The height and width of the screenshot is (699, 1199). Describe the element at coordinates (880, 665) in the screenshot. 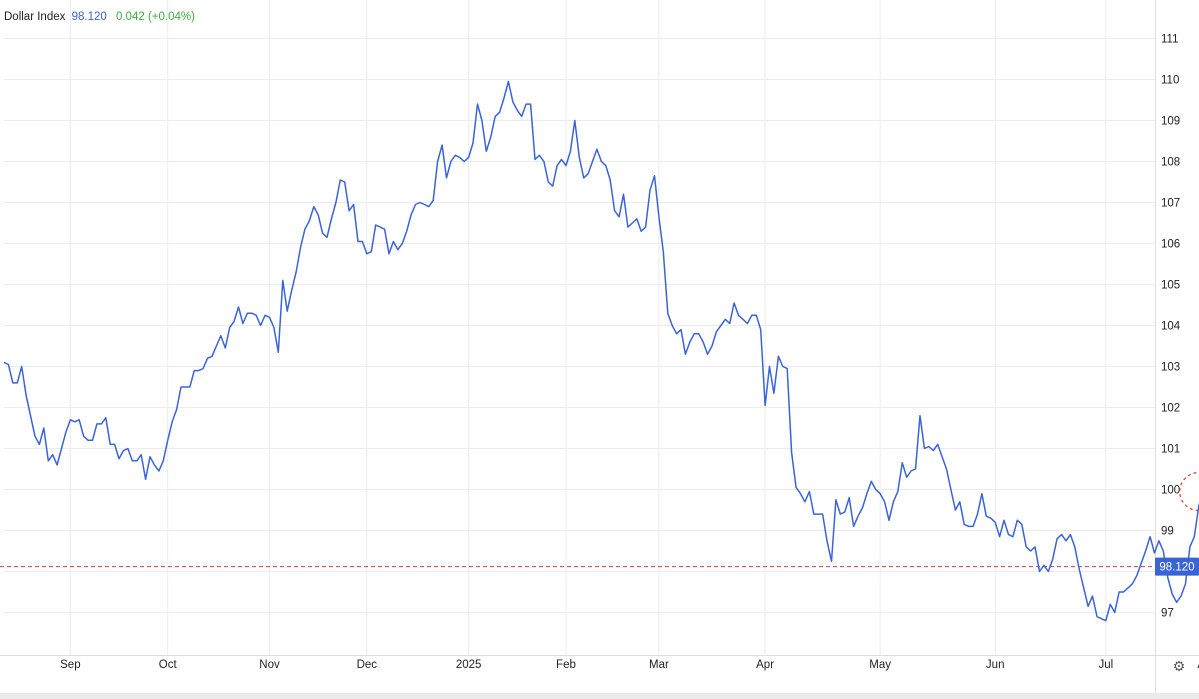

I see `x-tick-label: May` at that location.